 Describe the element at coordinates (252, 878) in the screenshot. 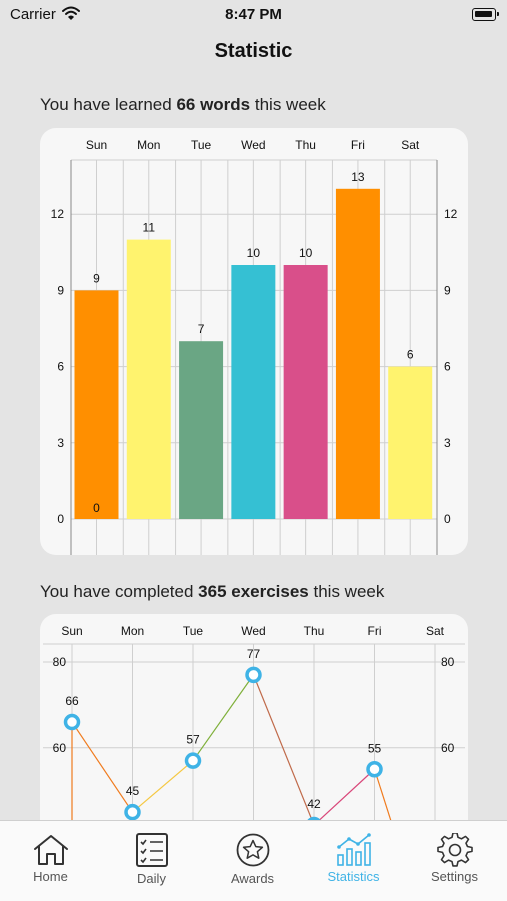

I see `tab-awards-label: Awards` at that location.